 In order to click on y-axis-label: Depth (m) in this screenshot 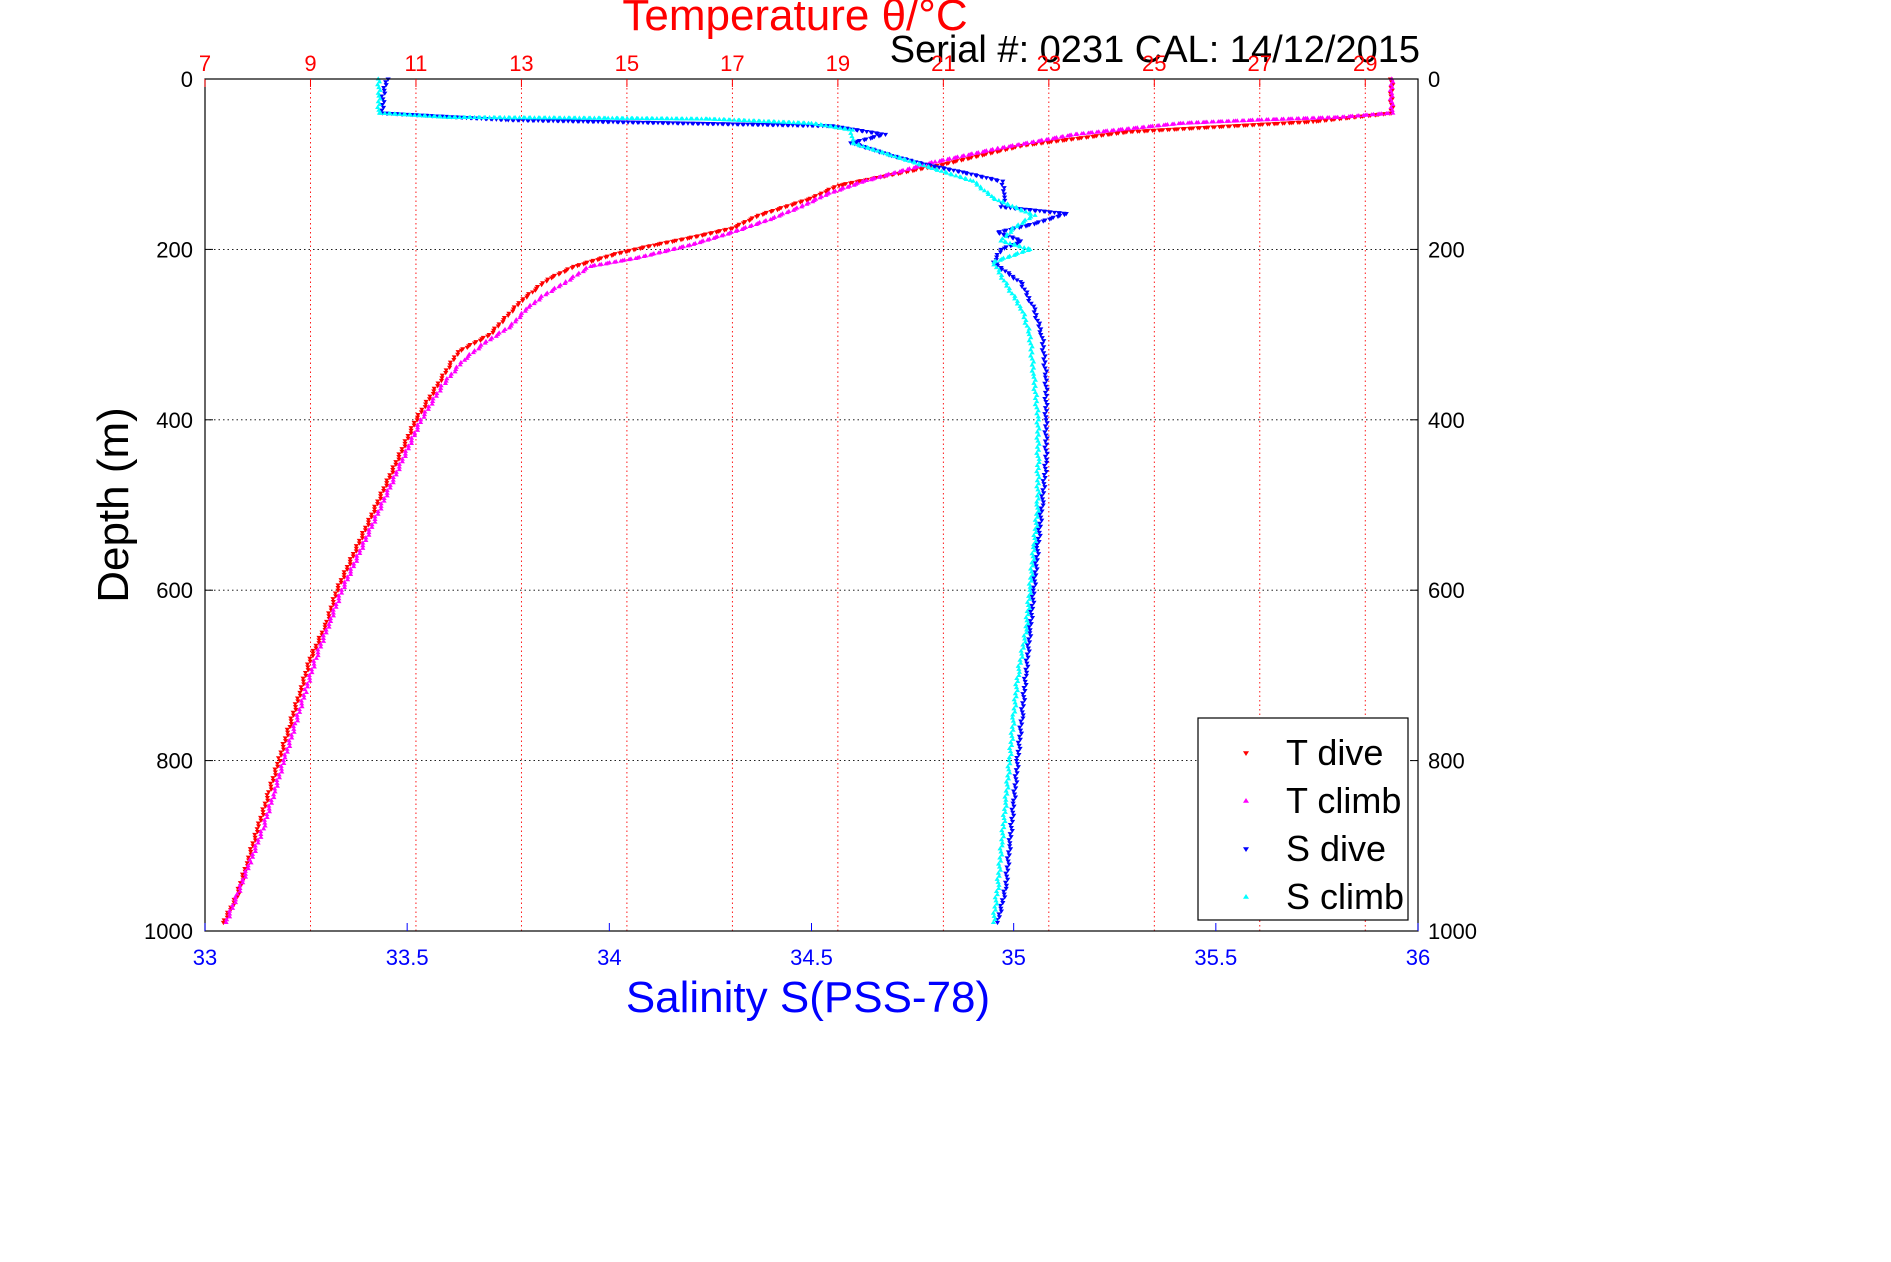, I will do `click(113, 505)`.